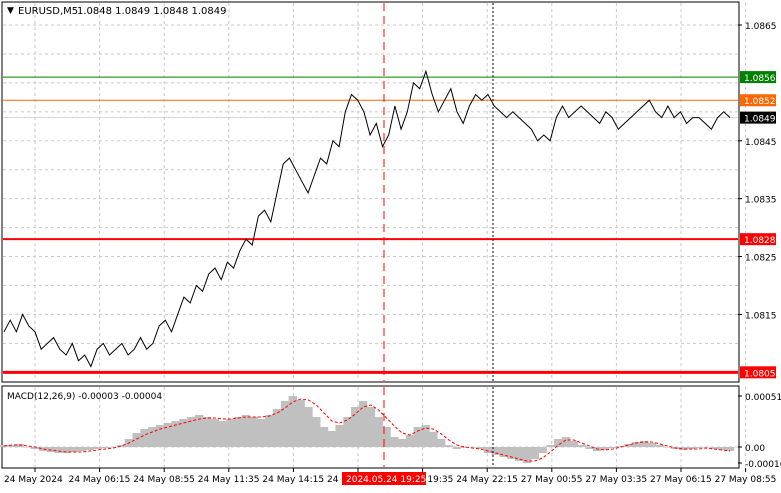 This screenshot has height=493, width=781. I want to click on time-tick-label: 24 May 06:15, so click(100, 480).